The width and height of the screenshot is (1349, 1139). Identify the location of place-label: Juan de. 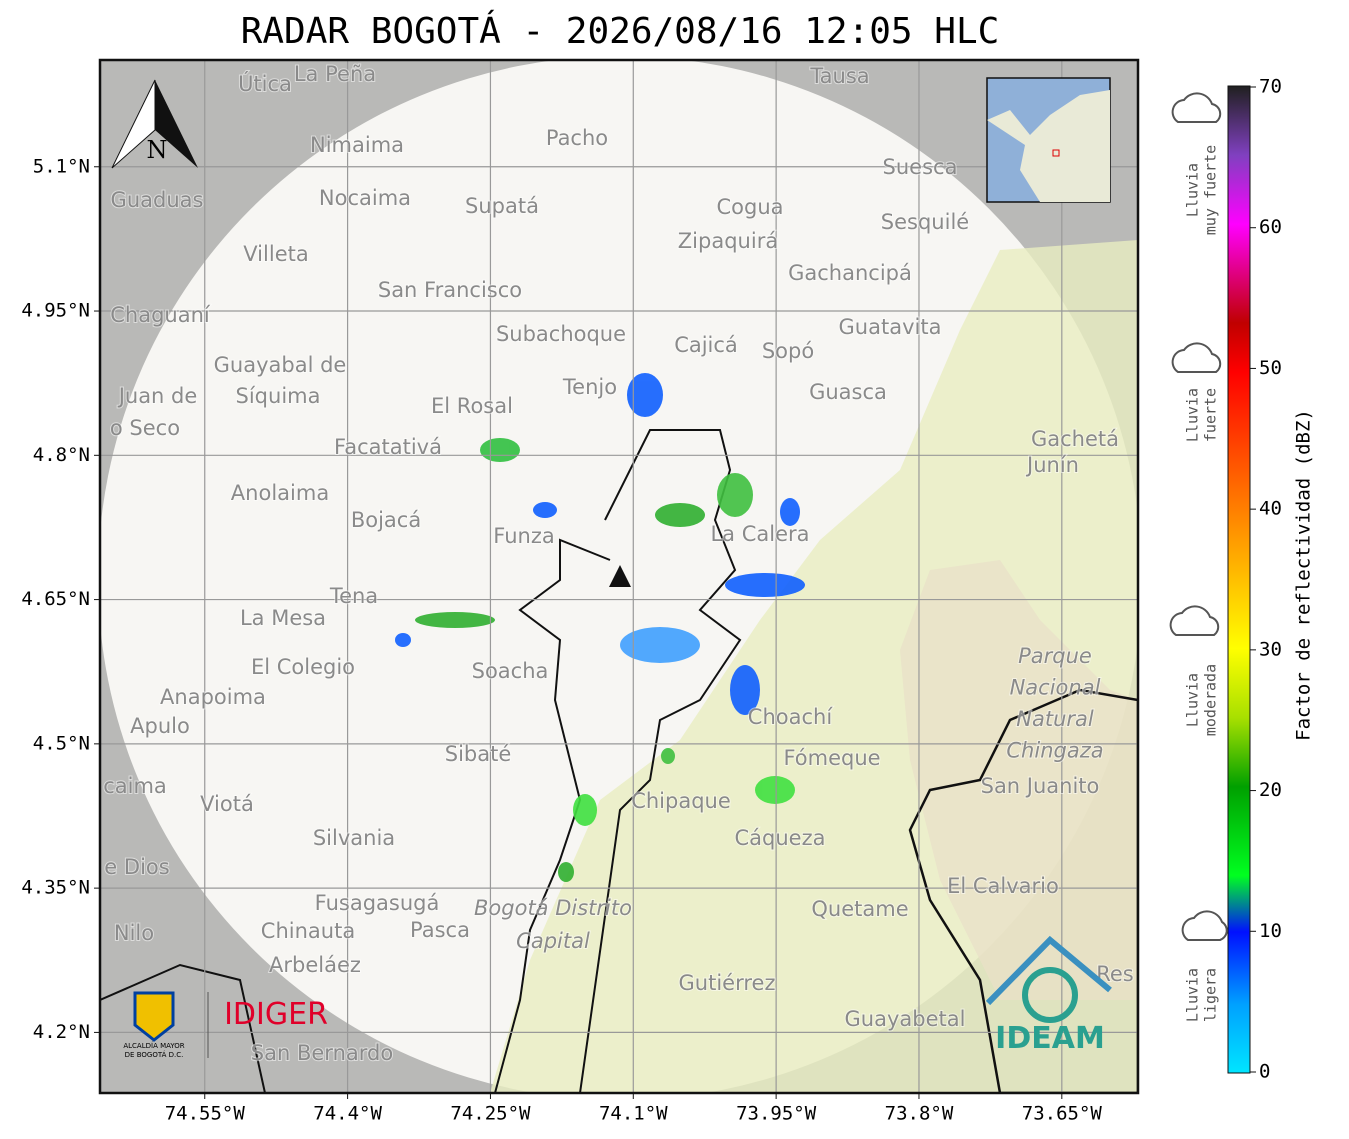
(157, 396).